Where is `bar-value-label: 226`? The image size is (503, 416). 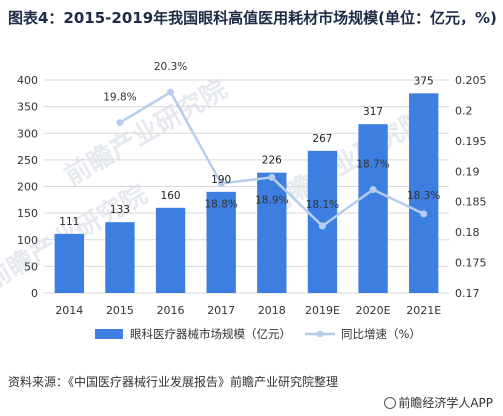 bar-value-label: 226 is located at coordinates (272, 161).